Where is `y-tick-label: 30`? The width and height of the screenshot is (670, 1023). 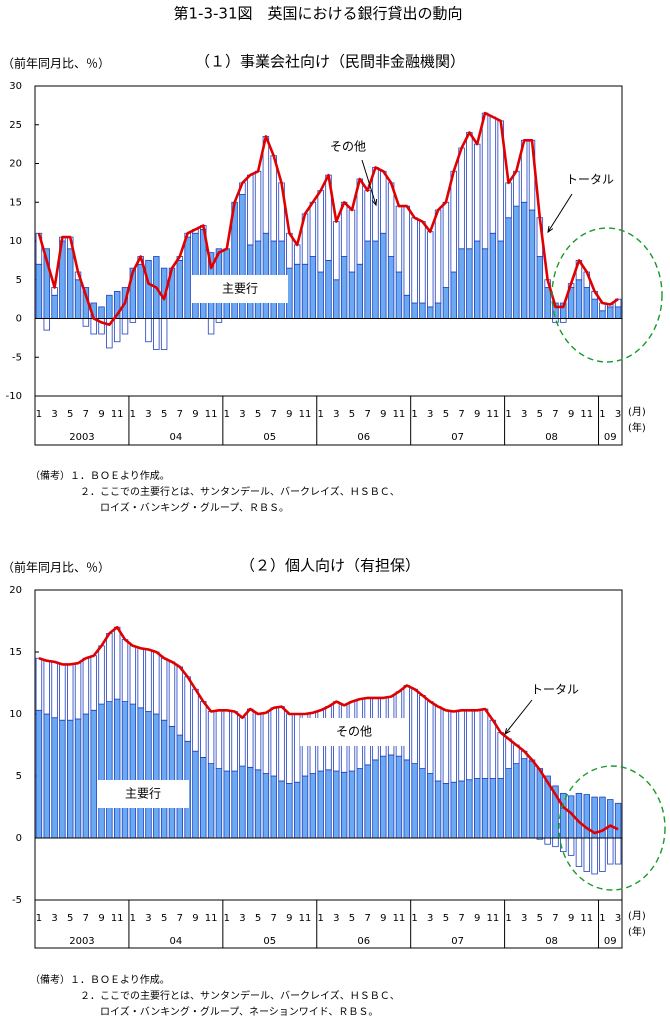
y-tick-label: 30 is located at coordinates (15, 86).